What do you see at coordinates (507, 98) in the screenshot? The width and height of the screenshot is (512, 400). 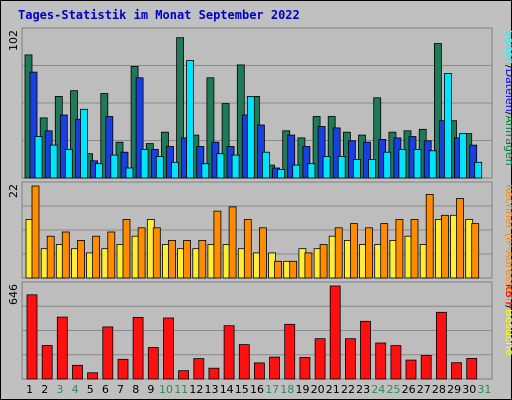 I see `legend-label-top: Seiten/Dateien/Anfragen` at bounding box center [507, 98].